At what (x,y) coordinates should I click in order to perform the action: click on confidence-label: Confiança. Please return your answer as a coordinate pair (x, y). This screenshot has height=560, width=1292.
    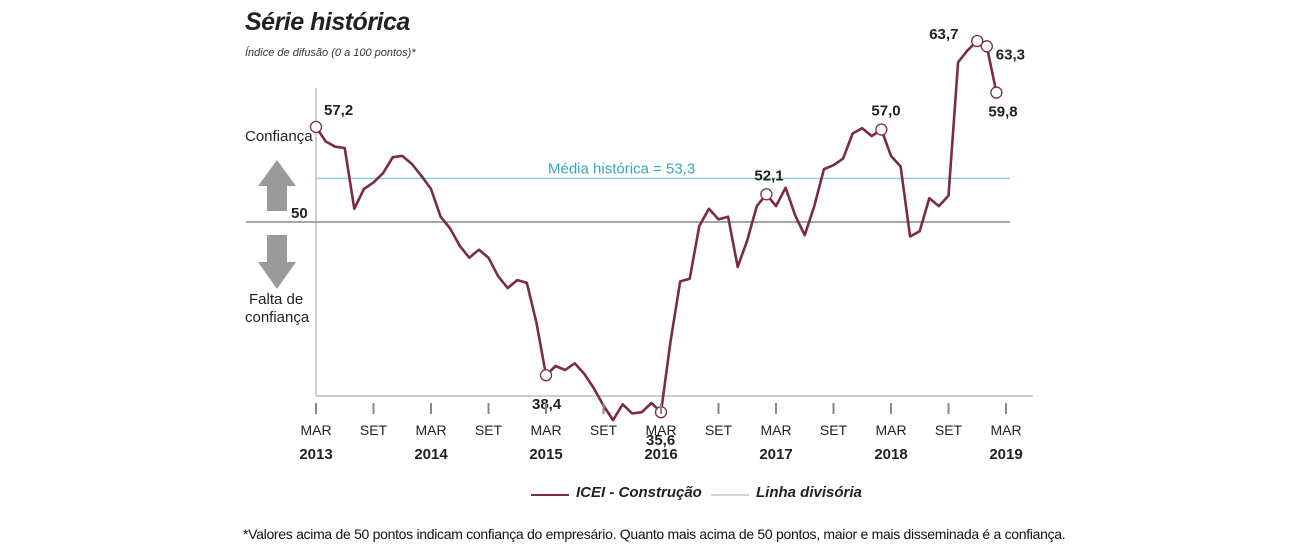
    Looking at the image, I should click on (279, 136).